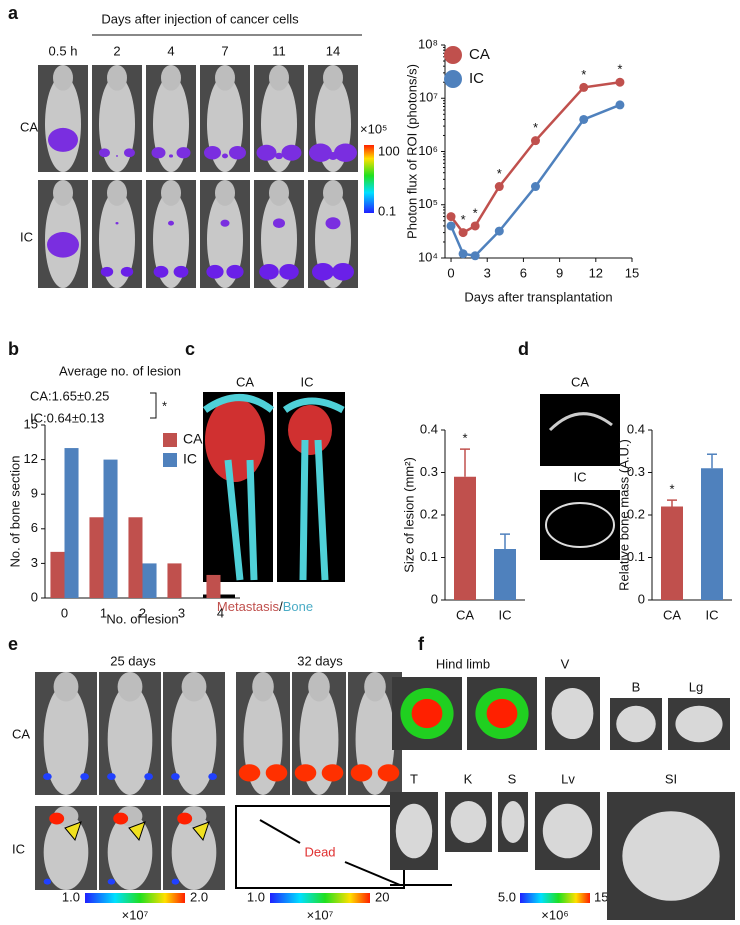 This screenshot has width=740, height=925. I want to click on organ-label: Hind limb, so click(463, 663).